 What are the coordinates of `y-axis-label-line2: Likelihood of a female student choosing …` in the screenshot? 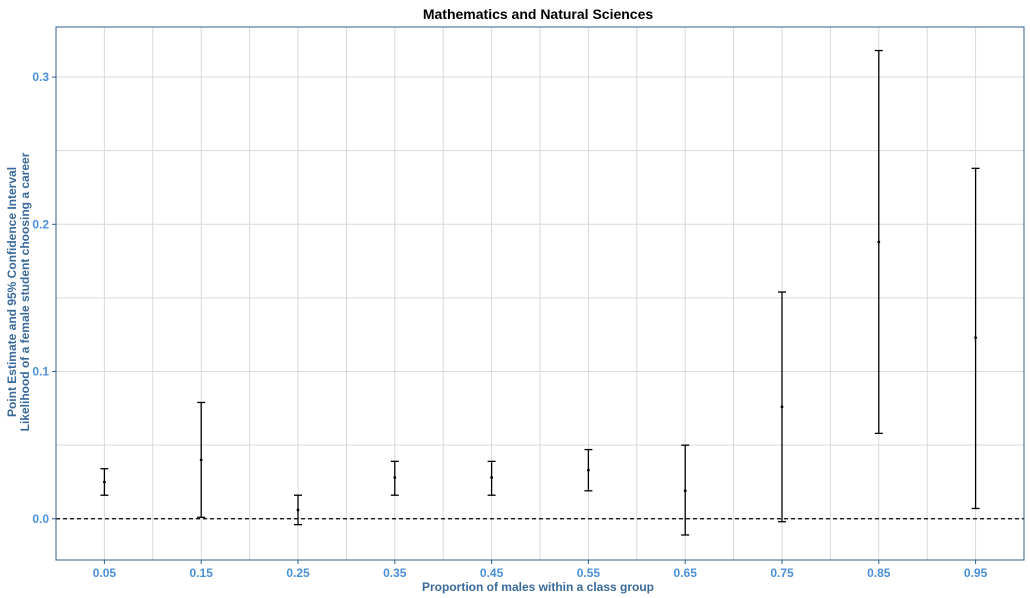 It's located at (25, 291).